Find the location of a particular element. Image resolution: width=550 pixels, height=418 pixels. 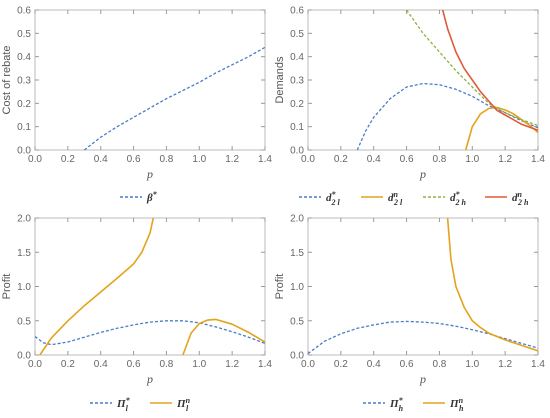

legend-label: dn 2 h is located at coordinates (520, 198).